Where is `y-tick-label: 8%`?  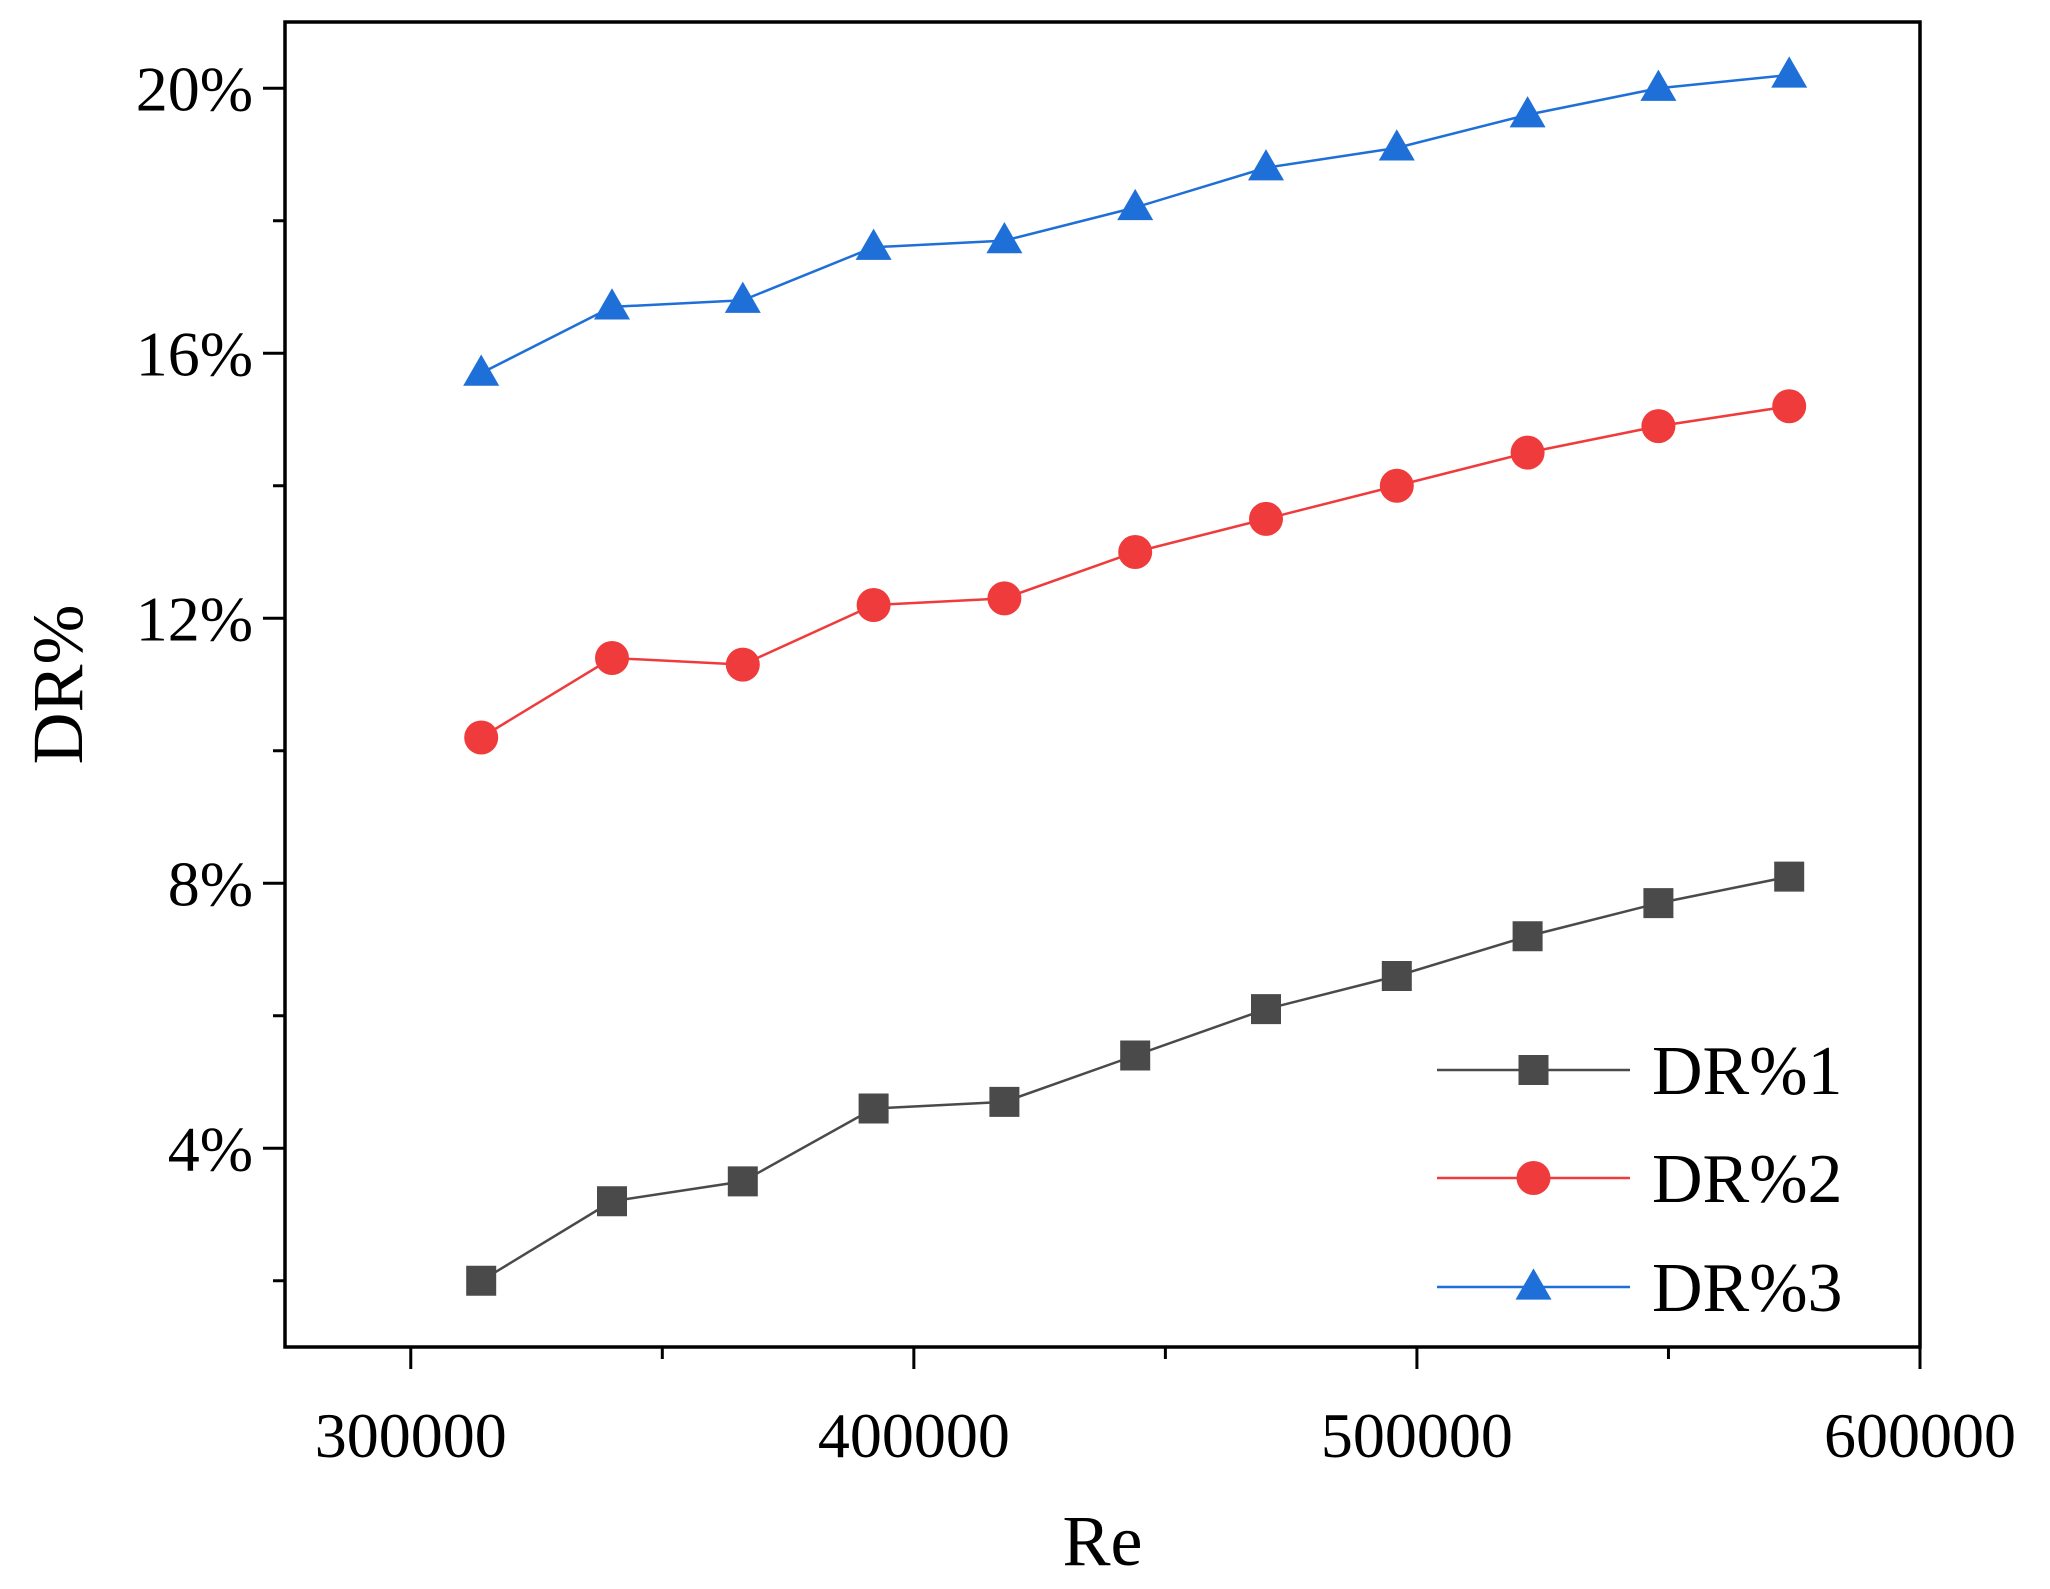
y-tick-label: 8% is located at coordinates (210, 883).